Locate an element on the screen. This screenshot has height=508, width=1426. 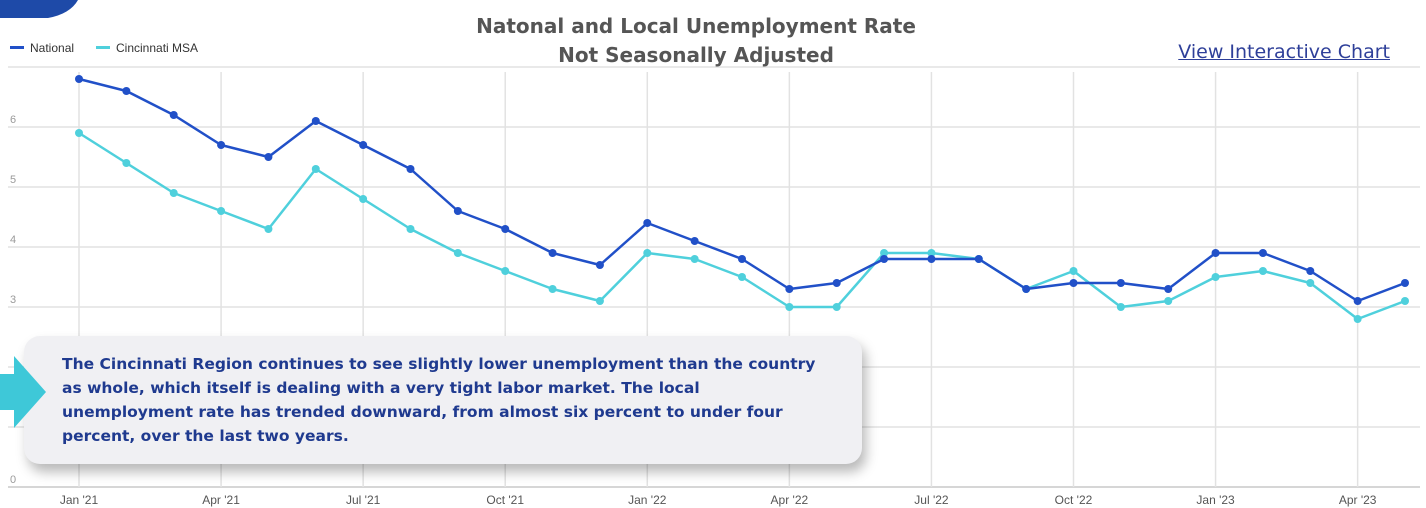
legend-item-national: National is located at coordinates (42, 48).